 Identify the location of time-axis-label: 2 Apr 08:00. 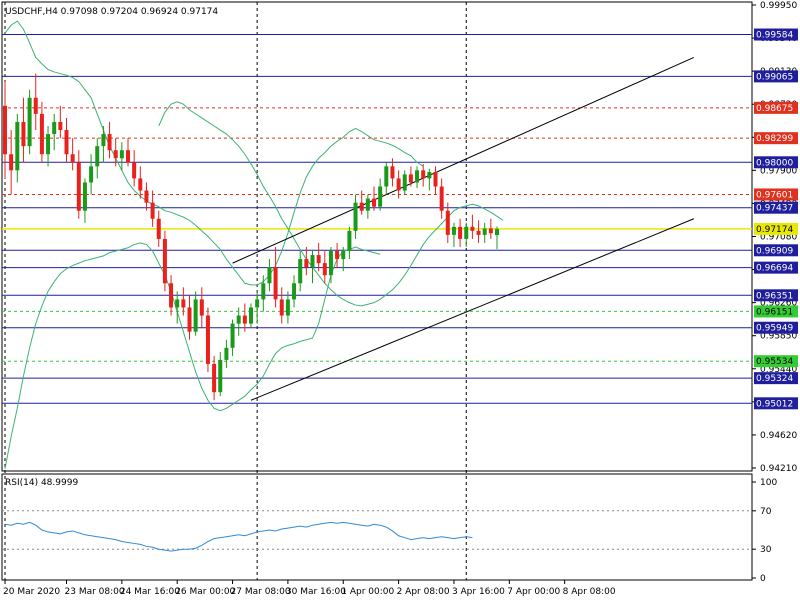
(423, 592).